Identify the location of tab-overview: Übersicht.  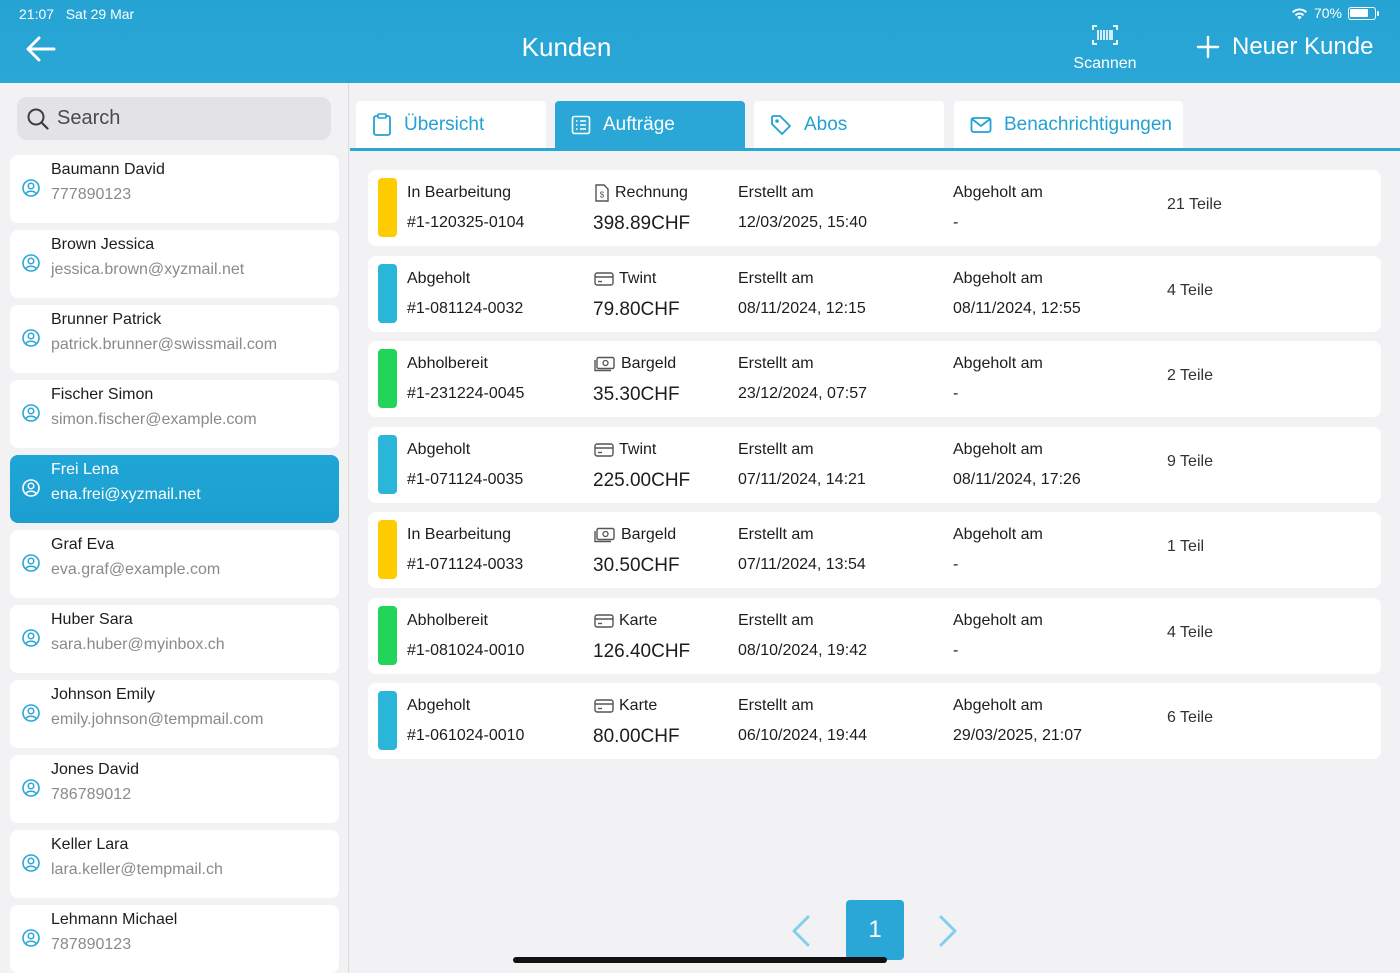
(451, 124).